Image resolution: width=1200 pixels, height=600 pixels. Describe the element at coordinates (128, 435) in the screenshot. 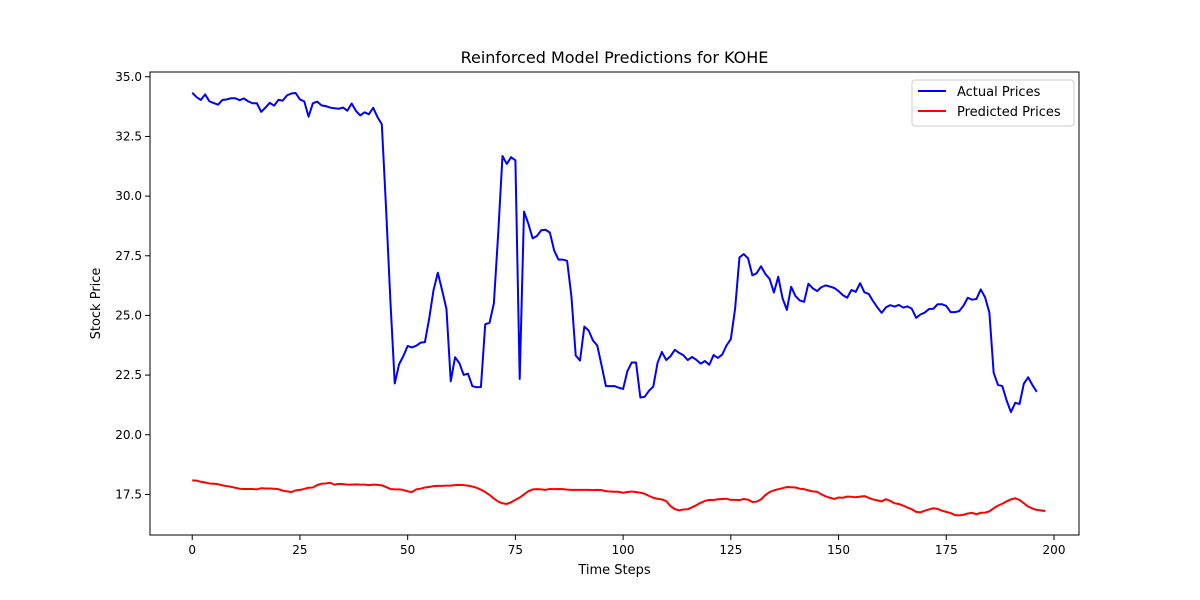

I see `y-tick-label: 20.0` at that location.